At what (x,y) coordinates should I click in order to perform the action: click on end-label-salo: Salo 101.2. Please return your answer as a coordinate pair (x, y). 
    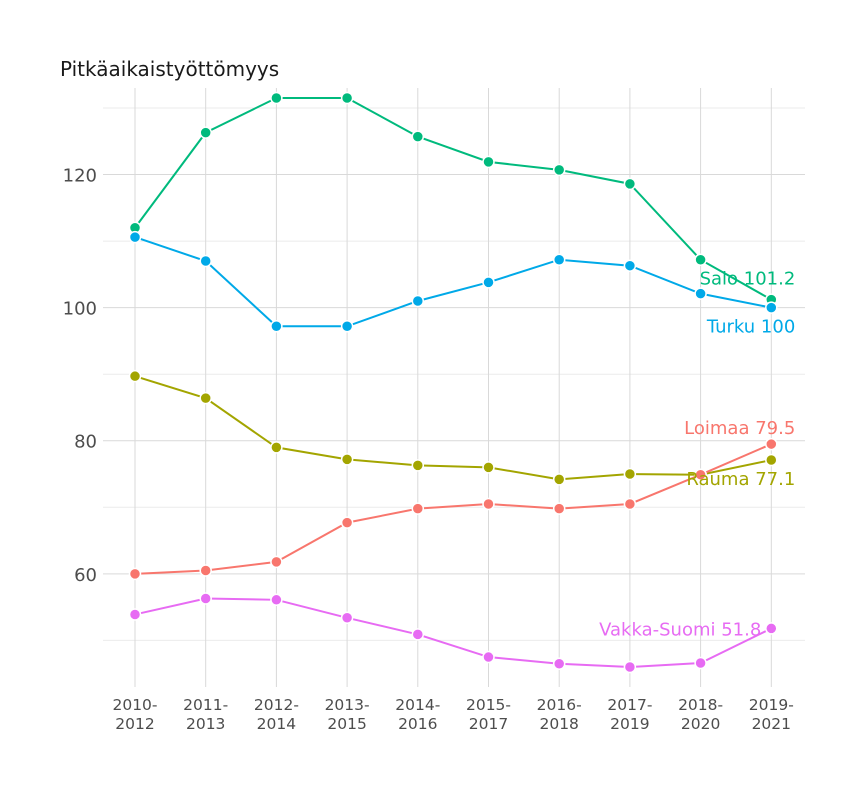
    Looking at the image, I should click on (748, 279).